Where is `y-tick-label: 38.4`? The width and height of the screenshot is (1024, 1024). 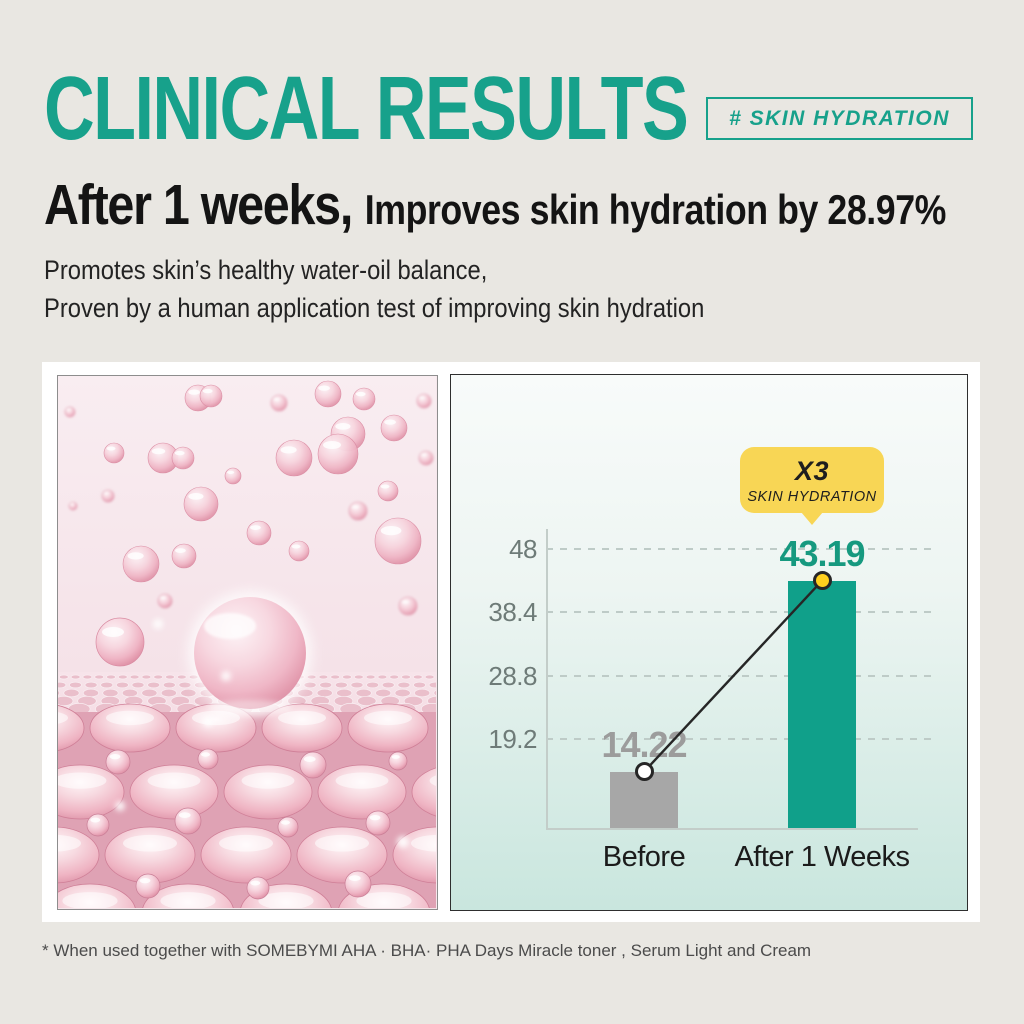
y-tick-label: 38.4 is located at coordinates (512, 612).